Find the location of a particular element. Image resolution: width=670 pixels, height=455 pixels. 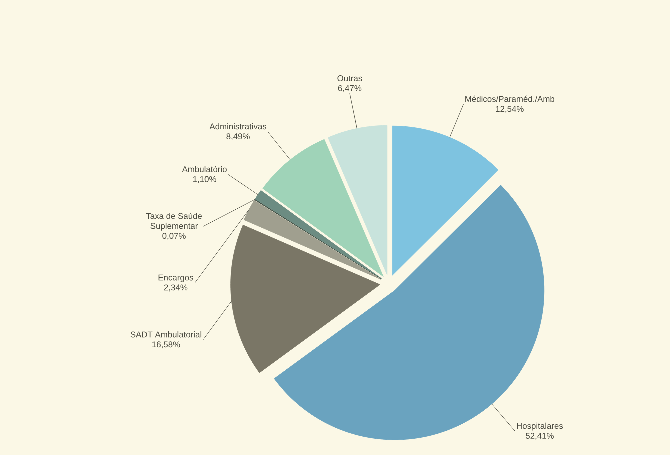

slice-label: Taxa de Saúde Suplementar is located at coordinates (174, 221).